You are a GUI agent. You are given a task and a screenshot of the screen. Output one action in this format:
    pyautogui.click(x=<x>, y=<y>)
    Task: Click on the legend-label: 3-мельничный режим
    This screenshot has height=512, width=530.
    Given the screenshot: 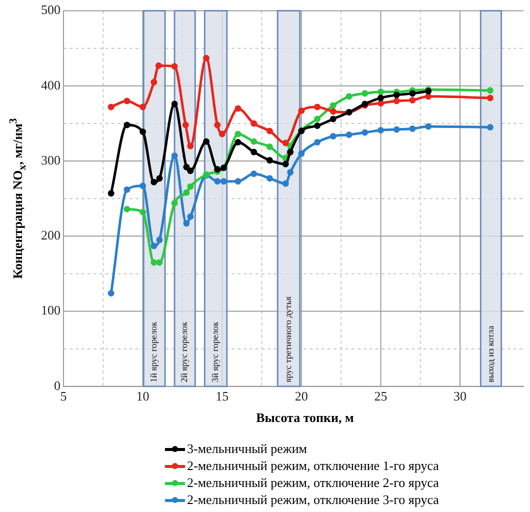 What is the action you would take?
    pyautogui.click(x=247, y=448)
    